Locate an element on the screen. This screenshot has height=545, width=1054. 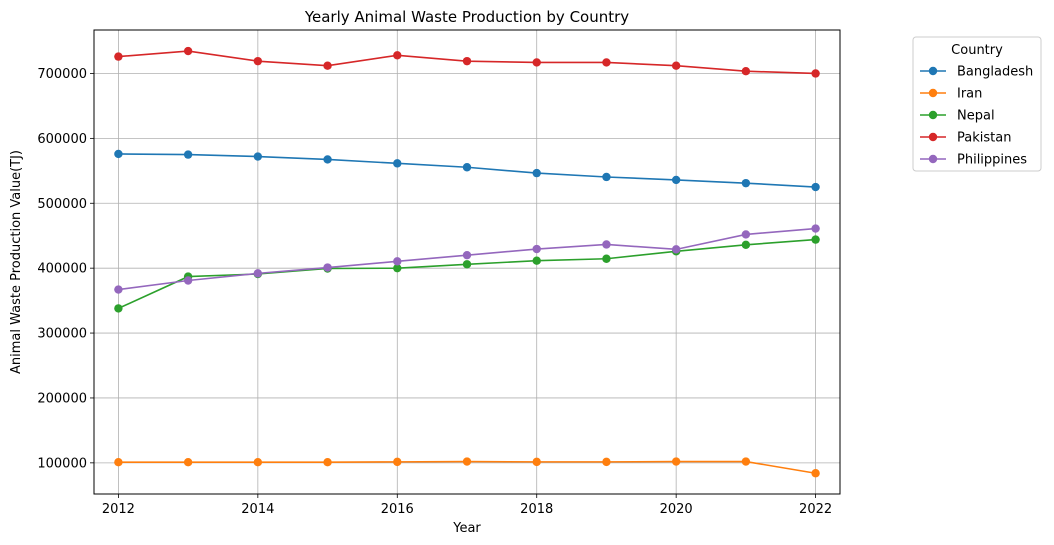
legend-label-nepal: Nepal is located at coordinates (976, 116).